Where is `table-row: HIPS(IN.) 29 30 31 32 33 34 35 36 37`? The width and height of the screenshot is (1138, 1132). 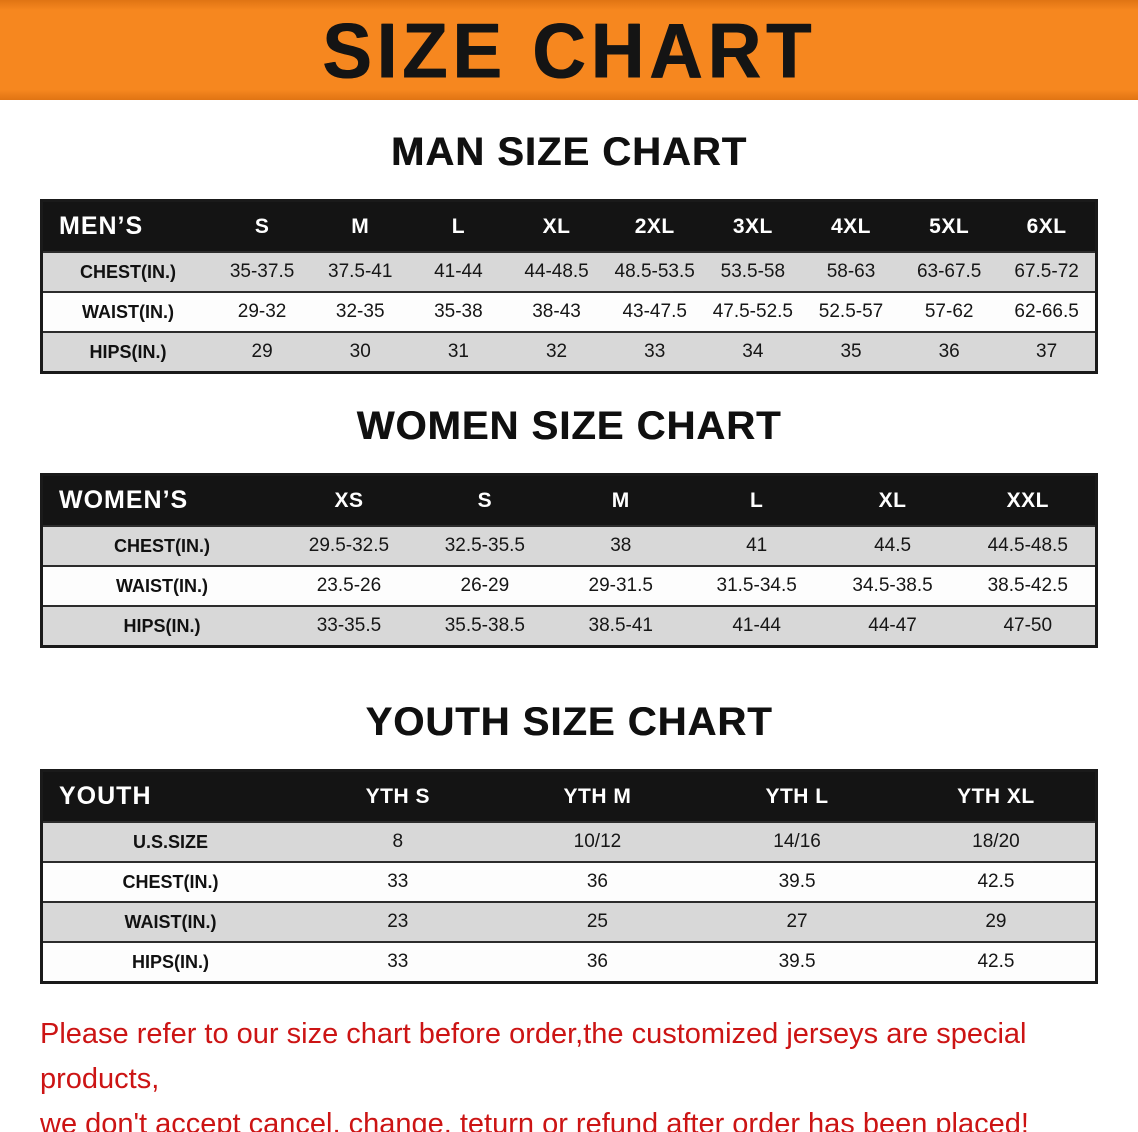 table-row: HIPS(IN.) 29 30 31 32 33 34 35 36 37 is located at coordinates (569, 352).